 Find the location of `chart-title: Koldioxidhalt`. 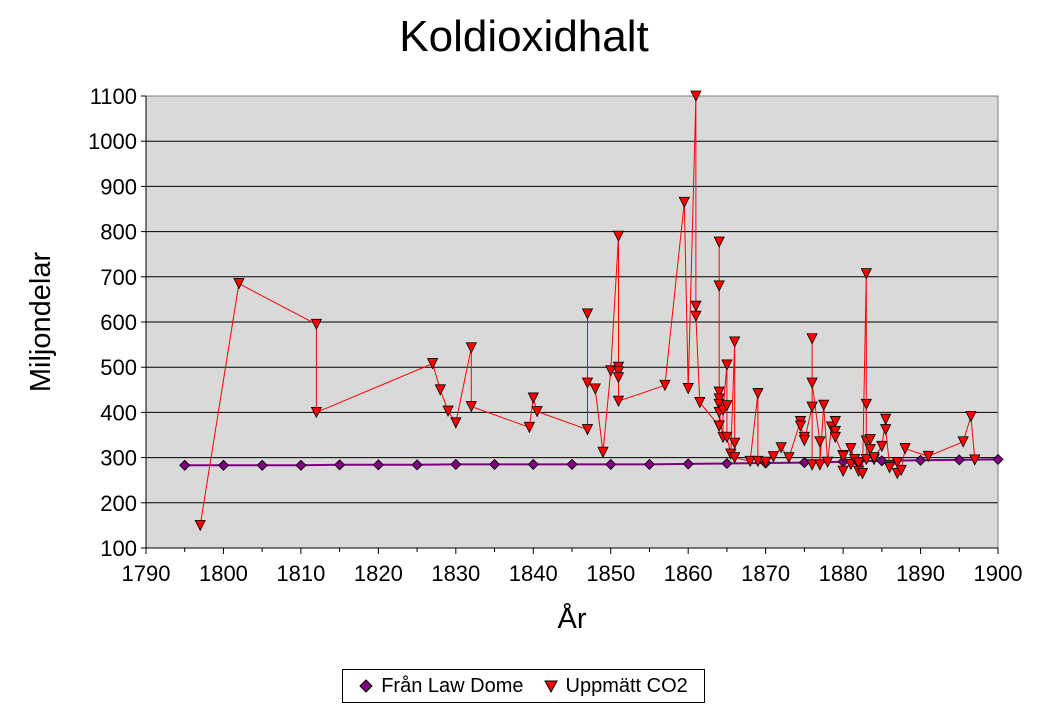

chart-title: Koldioxidhalt is located at coordinates (524, 36).